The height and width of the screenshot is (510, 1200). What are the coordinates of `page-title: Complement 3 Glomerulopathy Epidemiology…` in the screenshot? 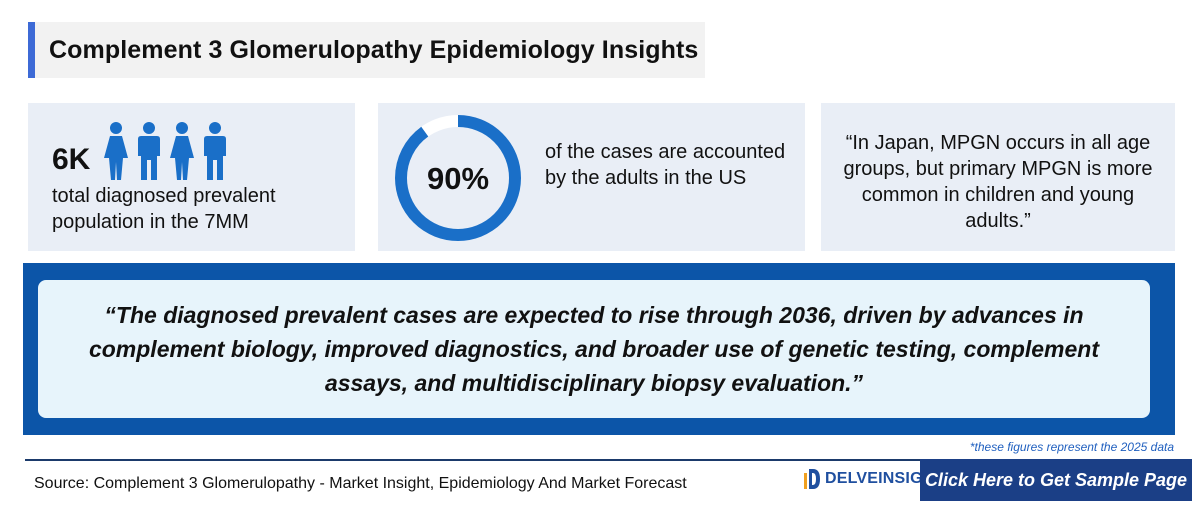 It's located at (374, 49).